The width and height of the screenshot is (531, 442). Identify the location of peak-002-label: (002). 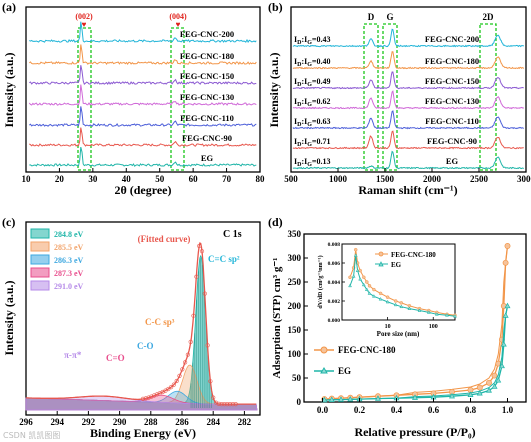
(84, 16).